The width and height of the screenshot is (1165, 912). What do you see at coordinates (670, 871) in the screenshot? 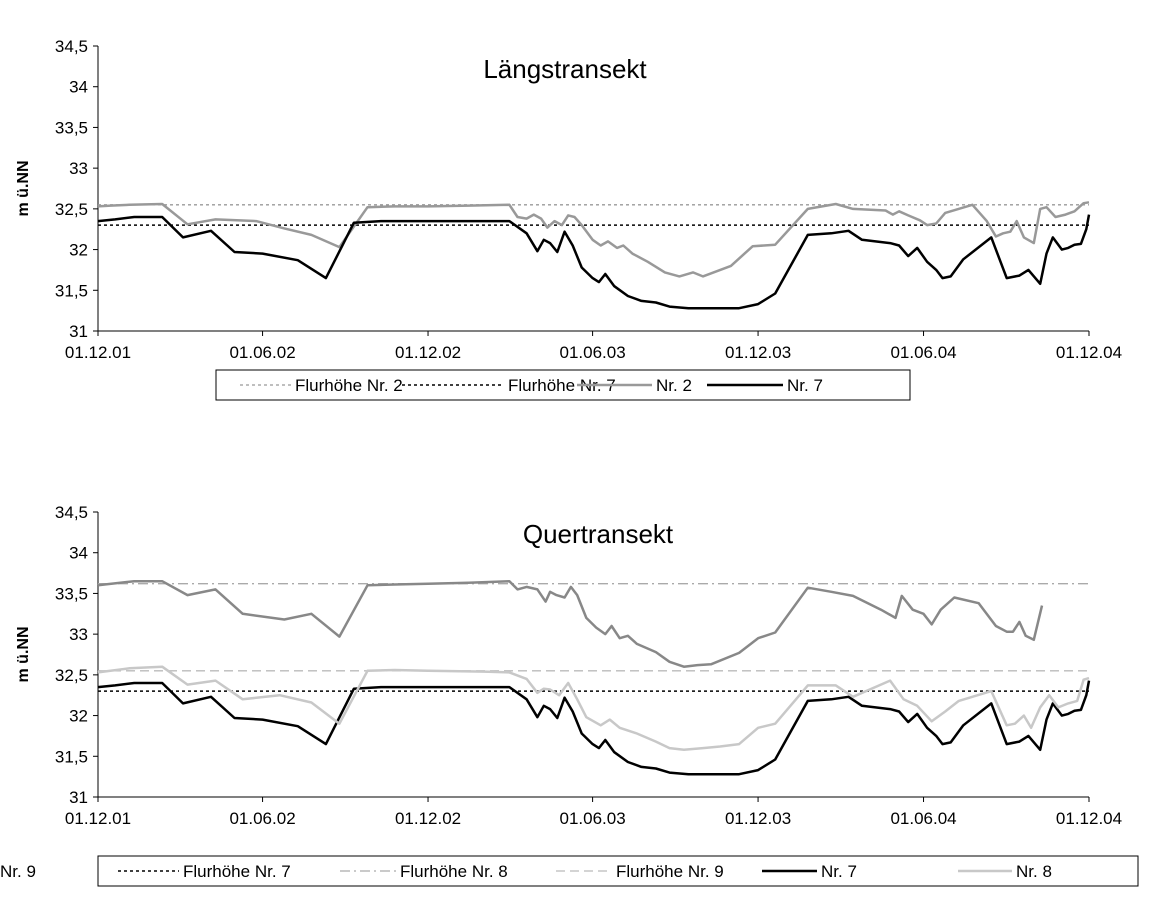
I see `legend-entry: Flurhöhe Nr. 9` at bounding box center [670, 871].